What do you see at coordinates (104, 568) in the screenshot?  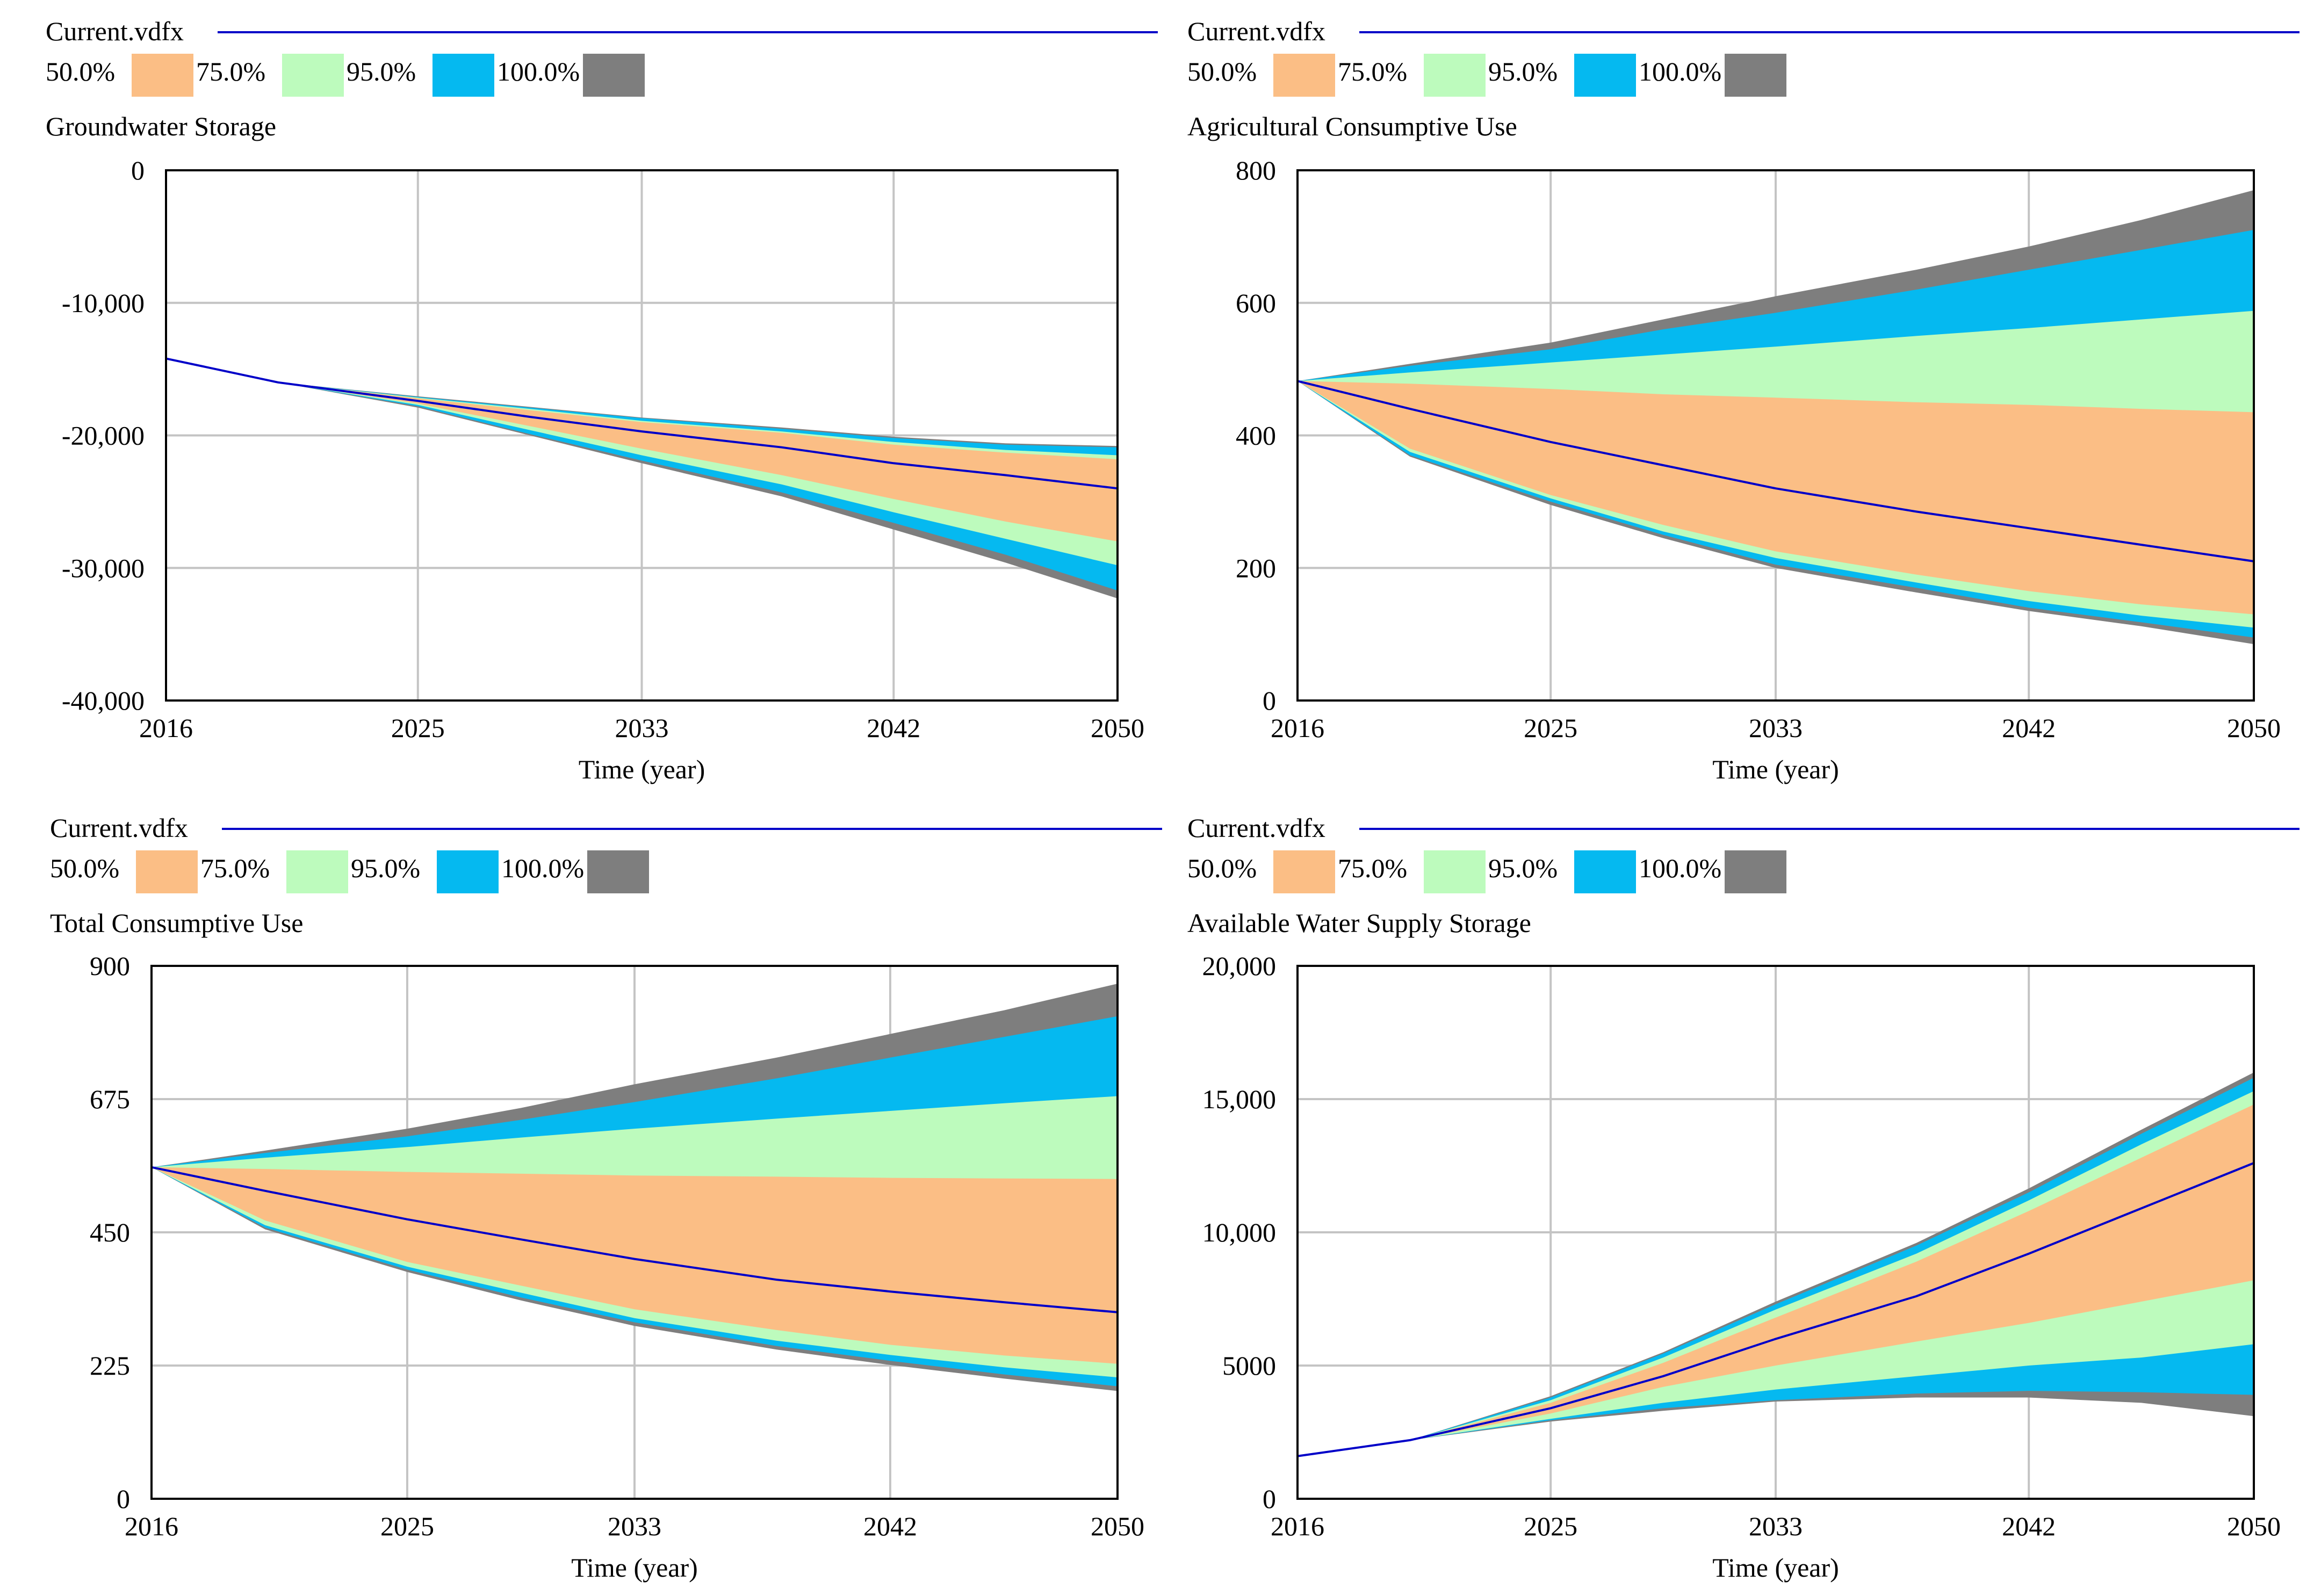 I see `y-tick-label: -30,000` at bounding box center [104, 568].